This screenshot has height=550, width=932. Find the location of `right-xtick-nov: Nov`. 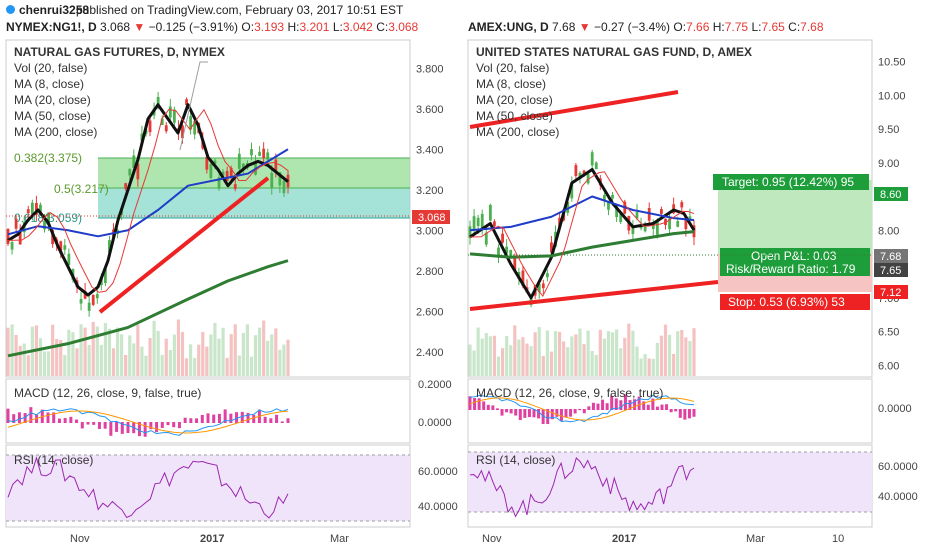

right-xtick-nov: Nov is located at coordinates (492, 539).